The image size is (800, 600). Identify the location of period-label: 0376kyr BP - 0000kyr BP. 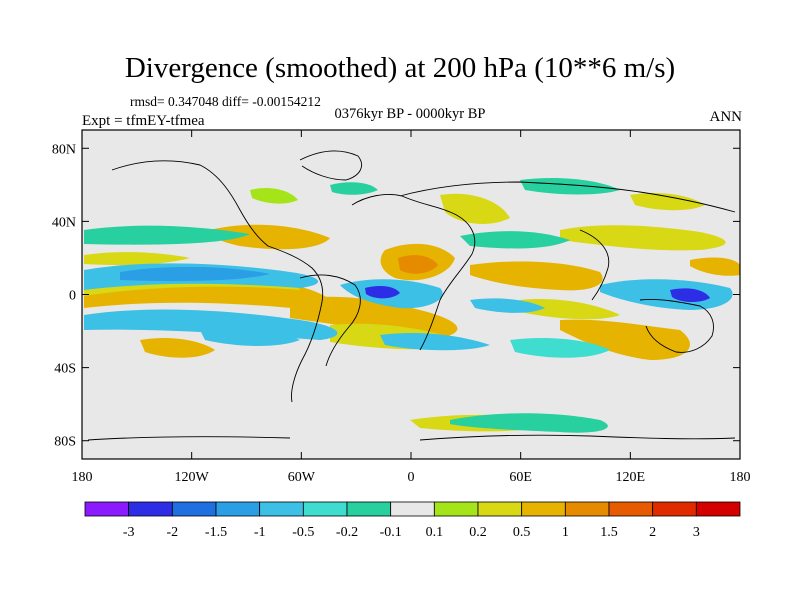
(410, 114).